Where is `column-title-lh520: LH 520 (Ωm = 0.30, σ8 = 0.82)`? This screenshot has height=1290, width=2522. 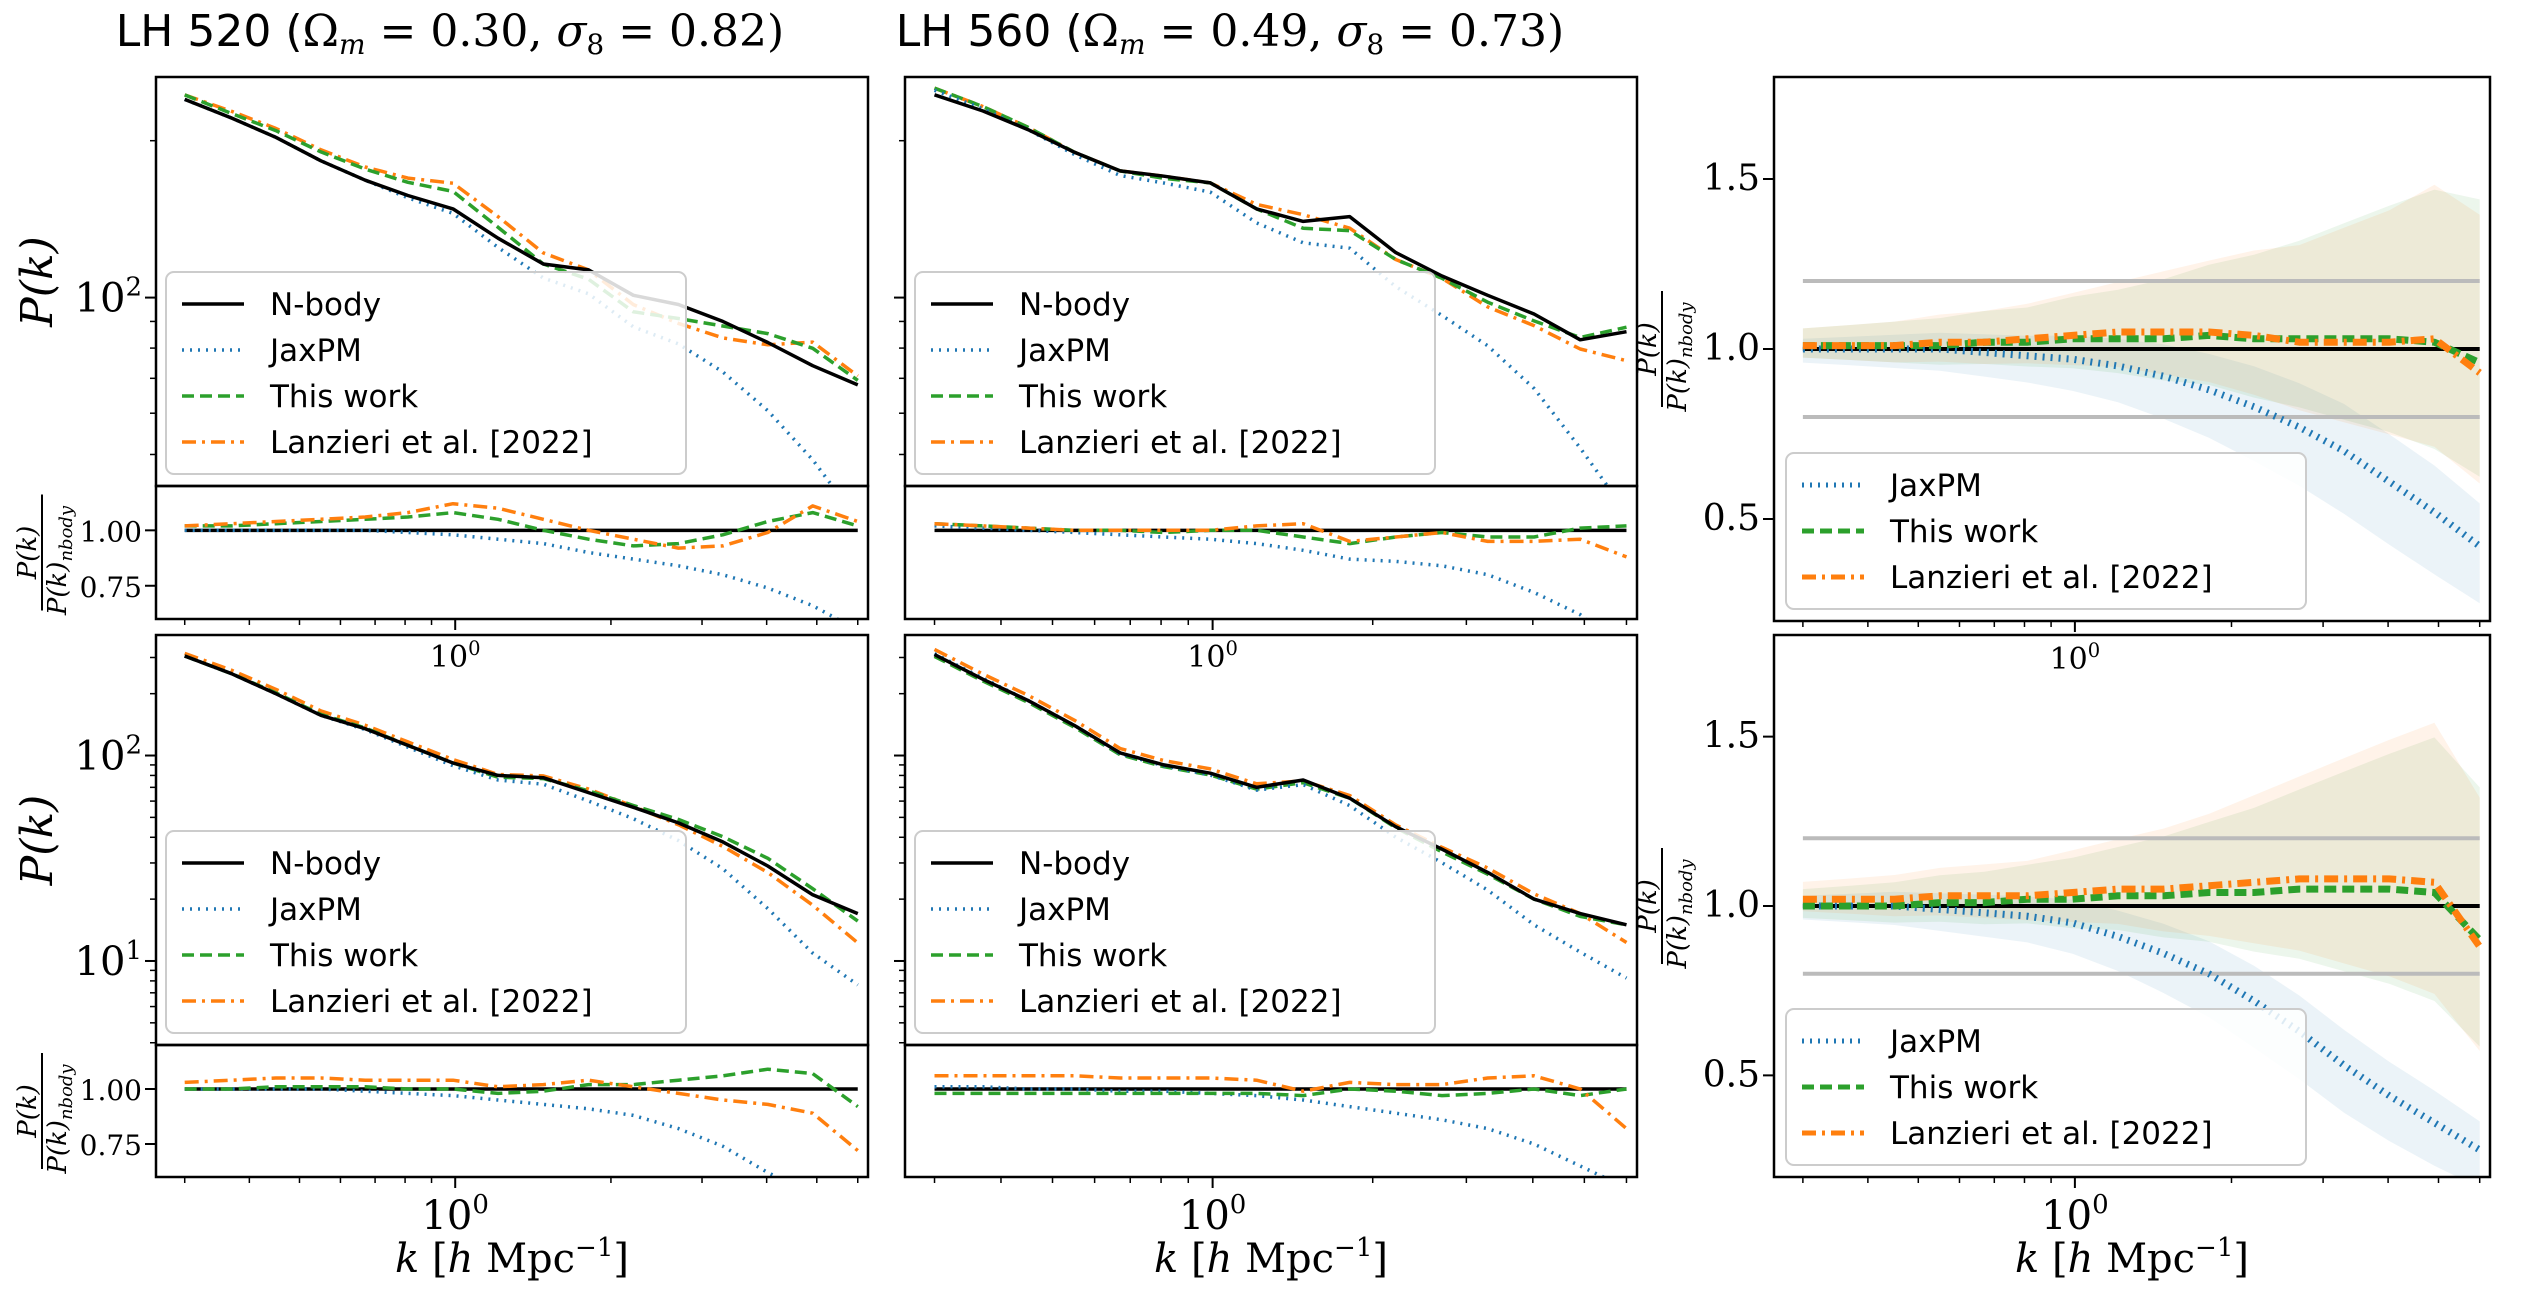
column-title-lh520: LH 520 (Ωm = 0.30, σ8 = 0.82) is located at coordinates (450, 33).